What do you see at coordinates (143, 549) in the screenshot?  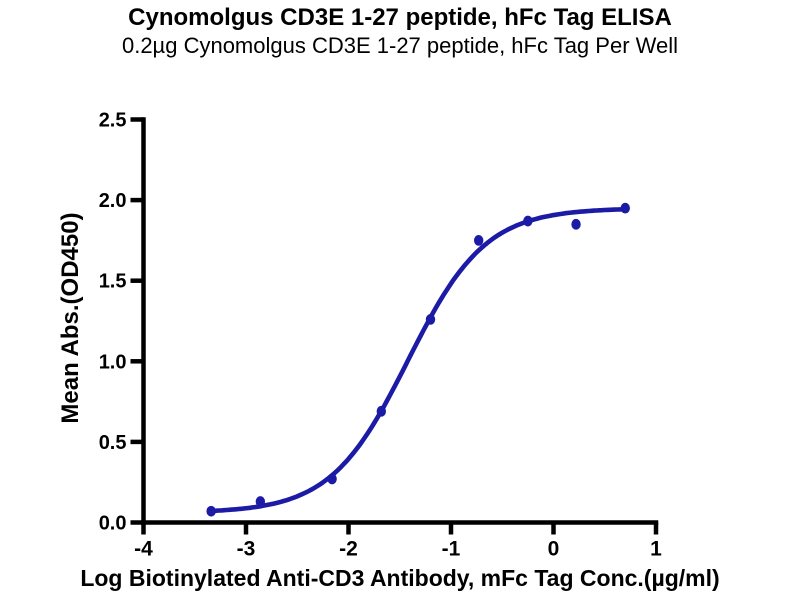 I see `x-tick-label: -4` at bounding box center [143, 549].